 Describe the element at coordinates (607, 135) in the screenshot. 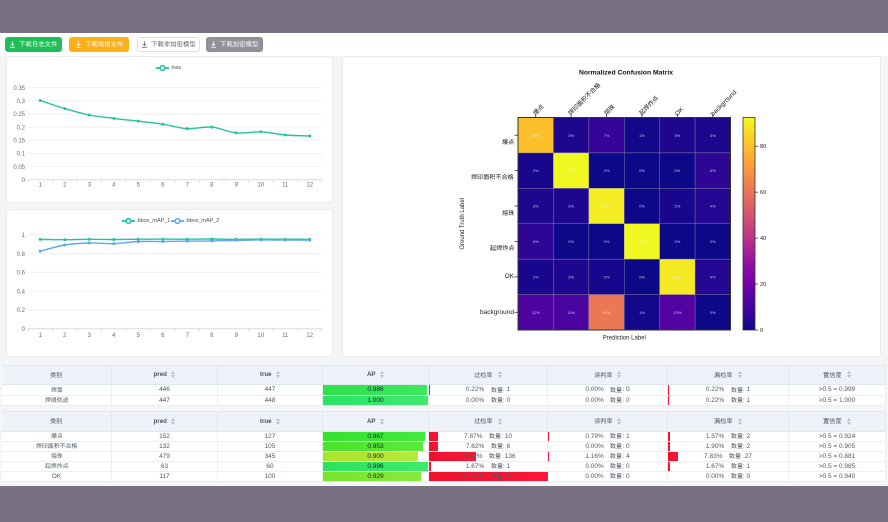

I see `svg-text: 7%` at that location.